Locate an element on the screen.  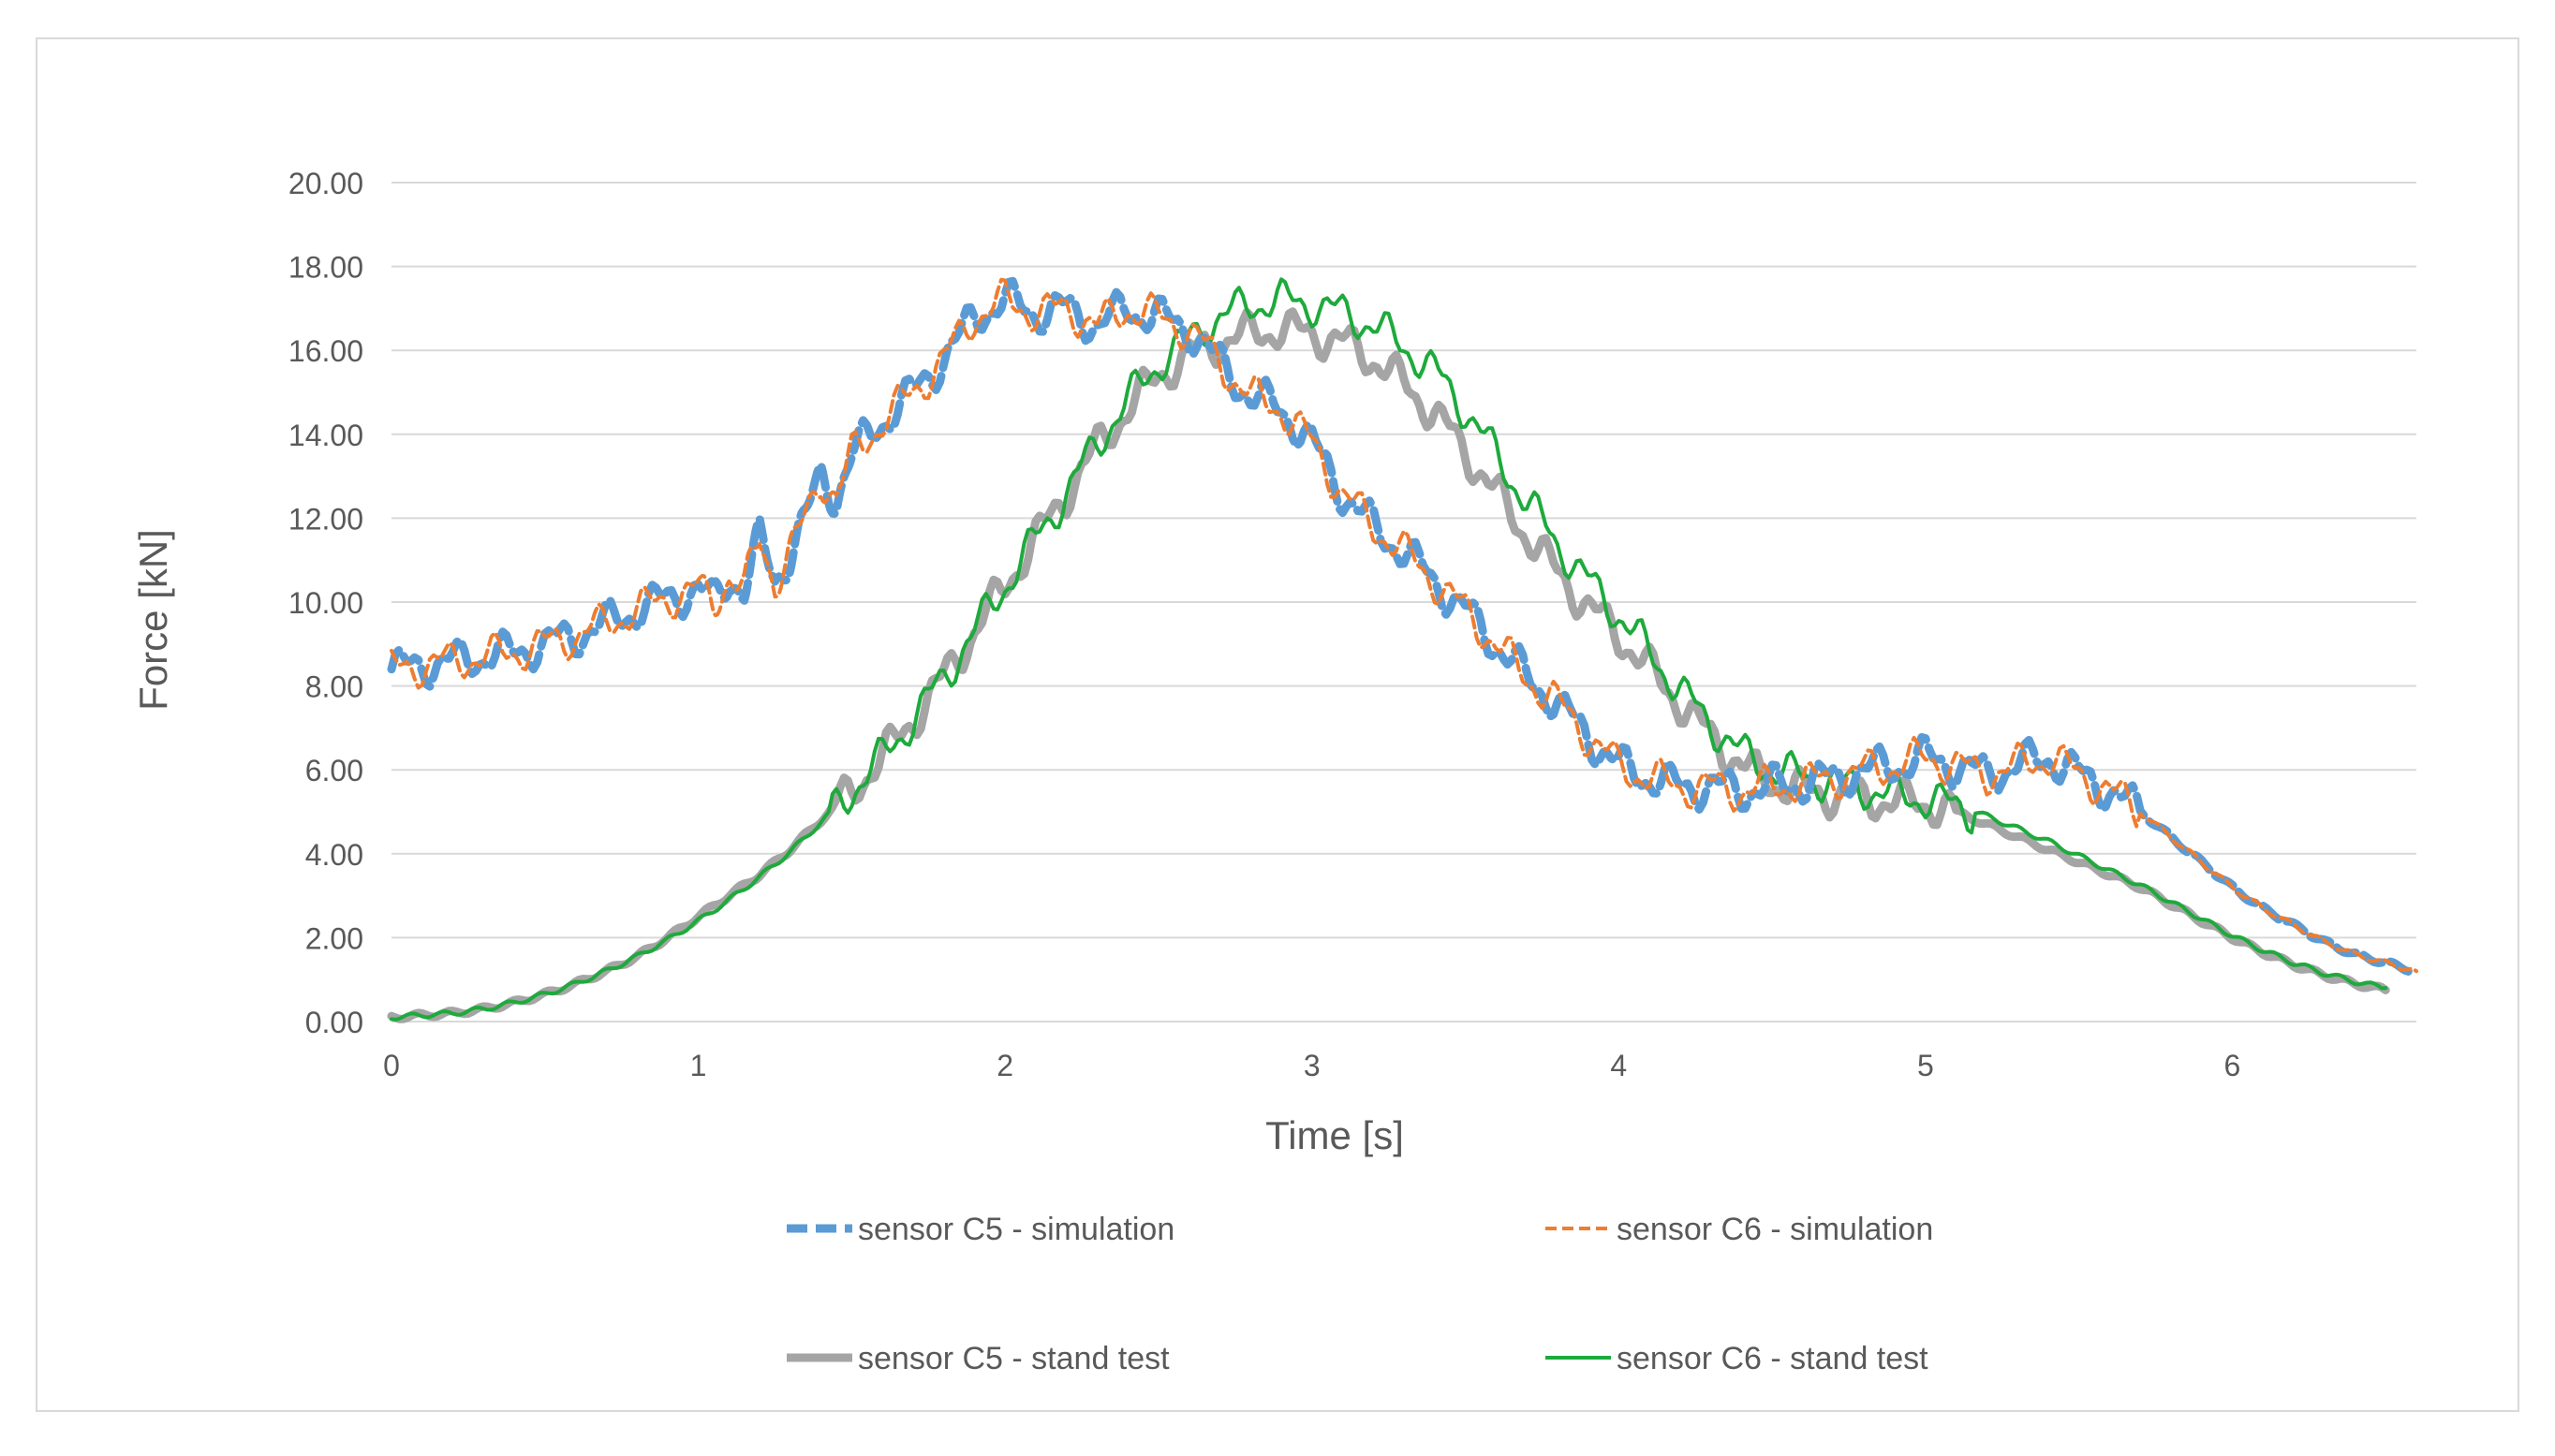
y-axis-title: Force [kN] is located at coordinates (153, 620).